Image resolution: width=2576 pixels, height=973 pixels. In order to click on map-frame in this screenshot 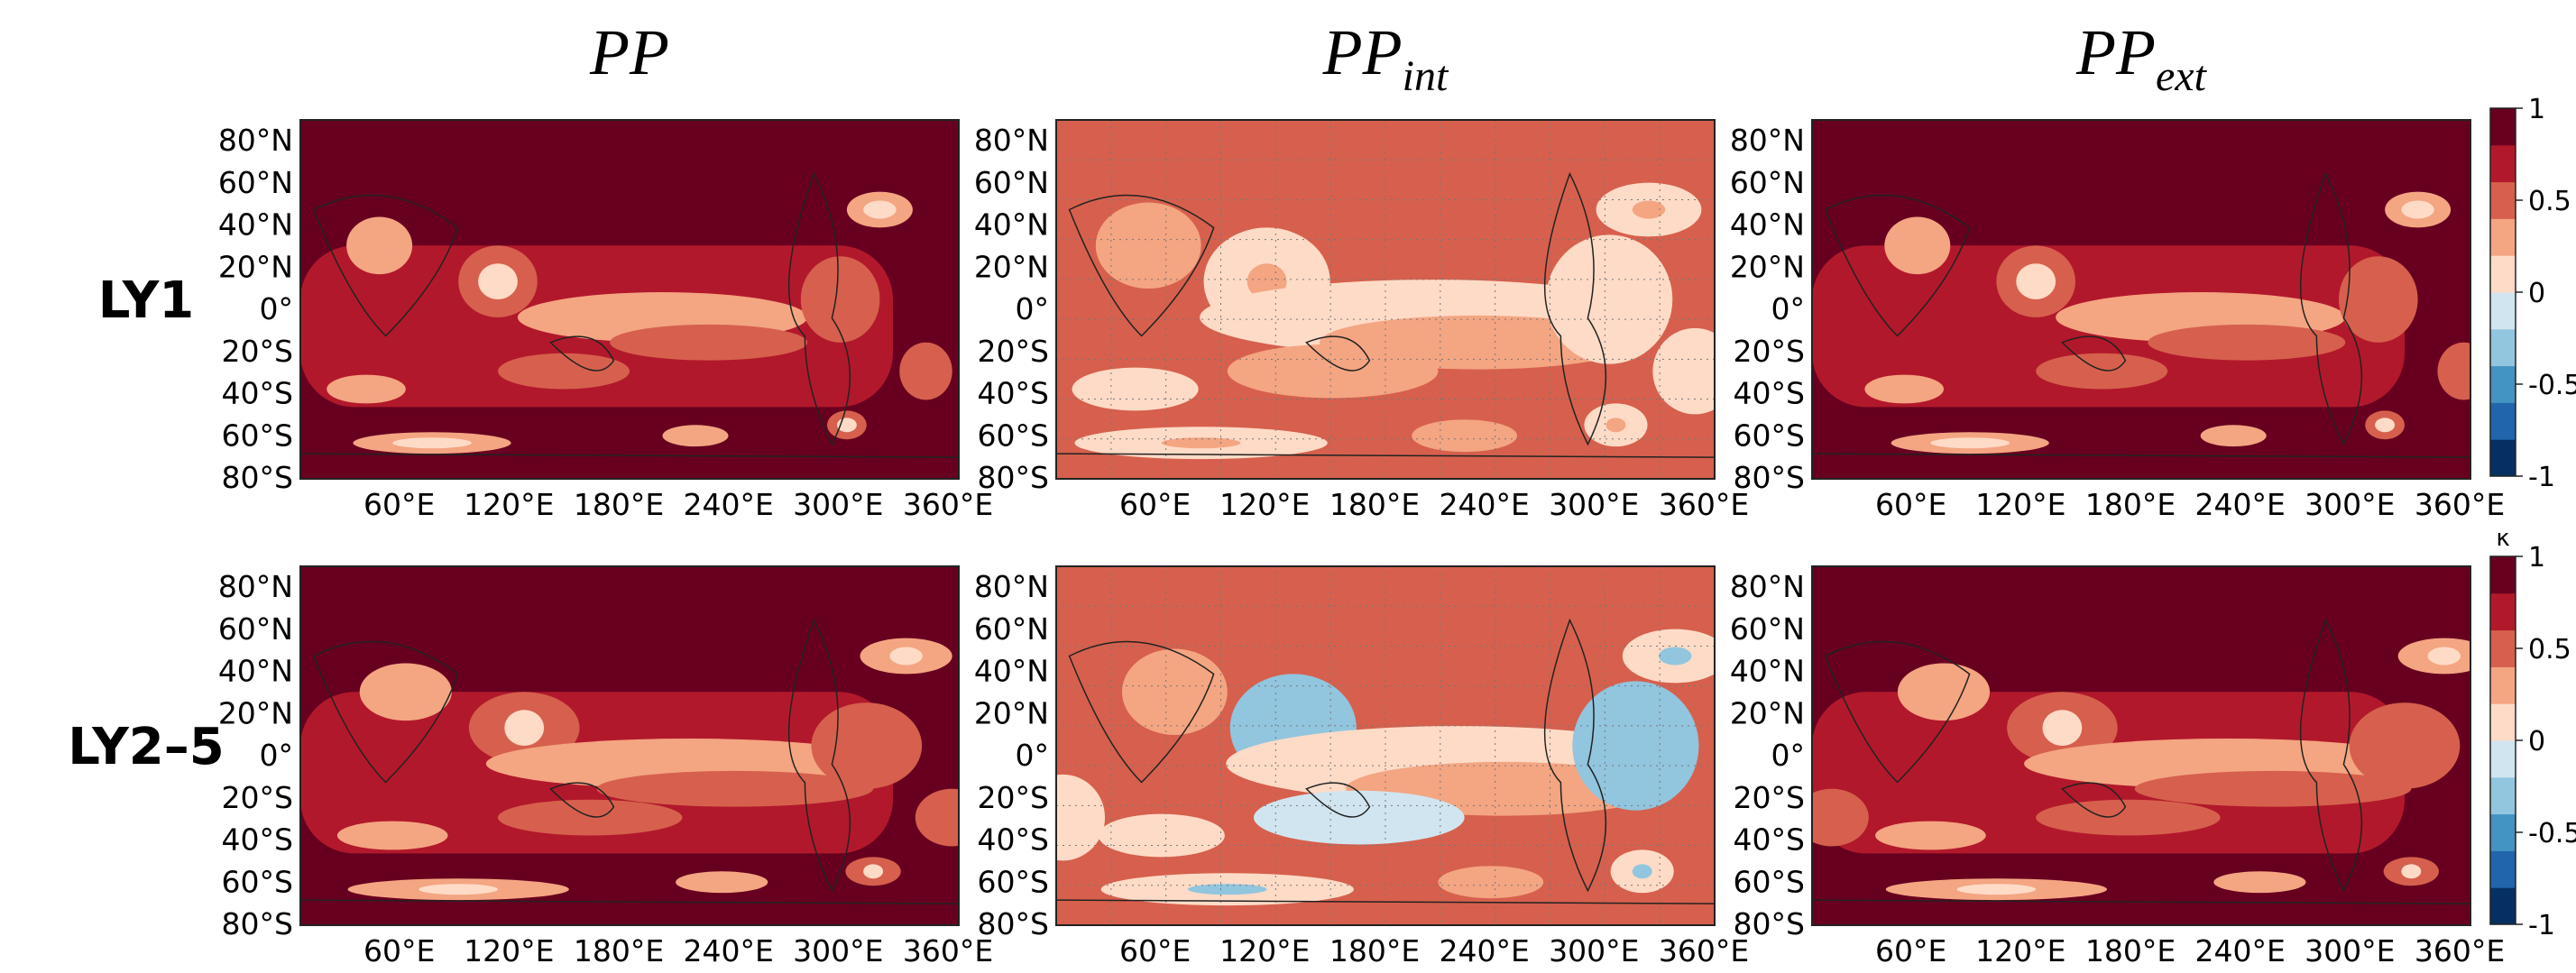, I will do `click(629, 299)`.